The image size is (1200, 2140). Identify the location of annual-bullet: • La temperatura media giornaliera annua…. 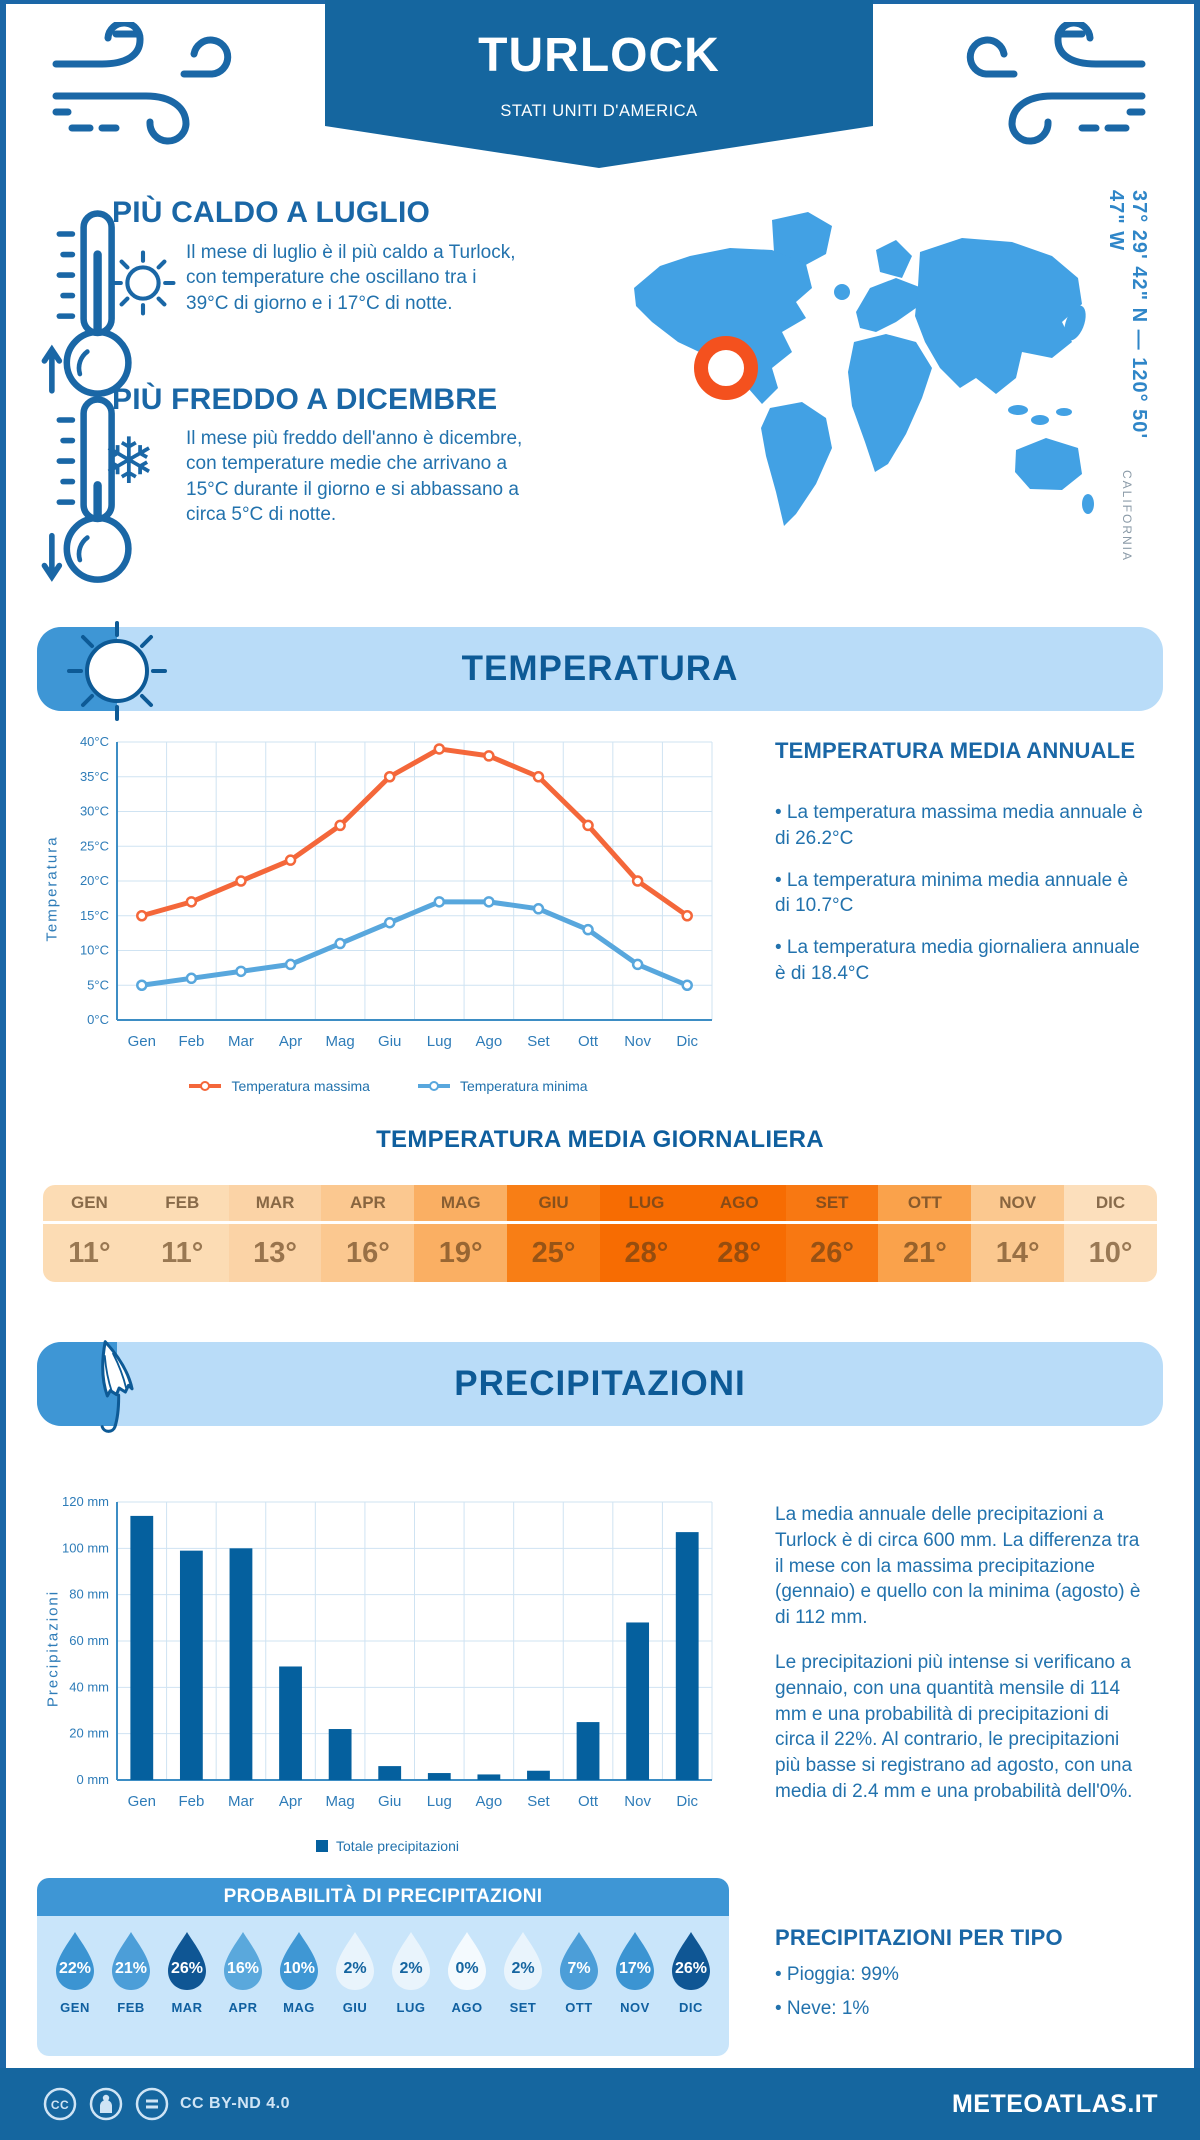
(957, 961).